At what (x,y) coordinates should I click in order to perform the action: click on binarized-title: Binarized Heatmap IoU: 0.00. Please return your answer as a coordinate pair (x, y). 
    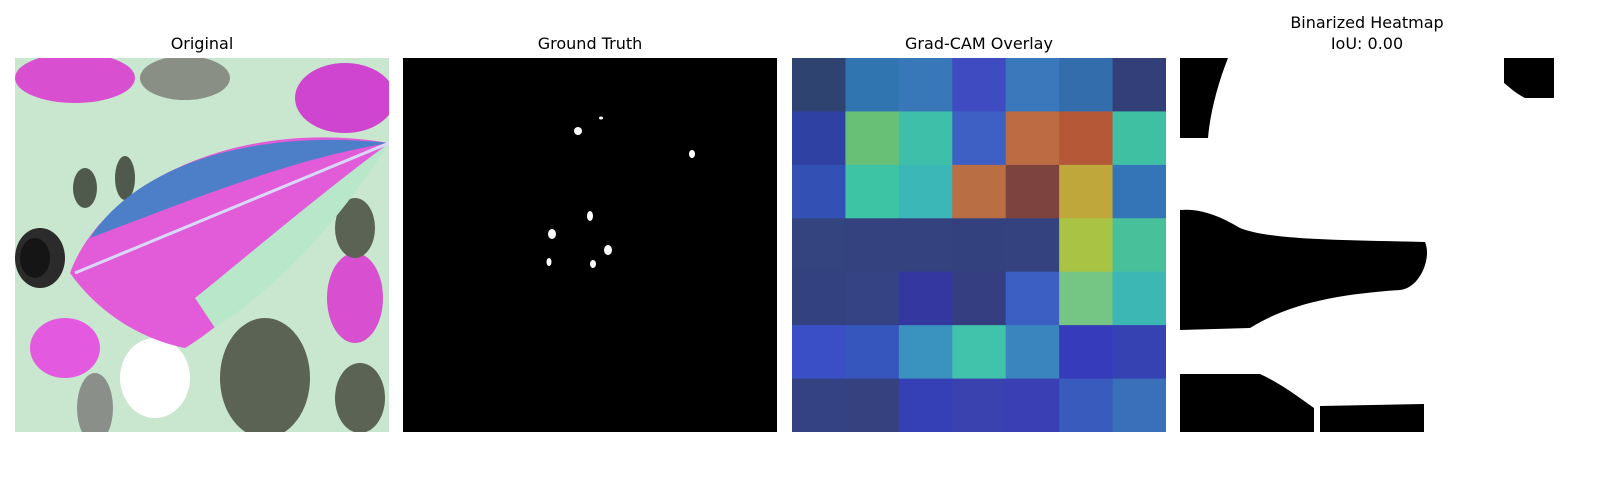
    Looking at the image, I should click on (1367, 33).